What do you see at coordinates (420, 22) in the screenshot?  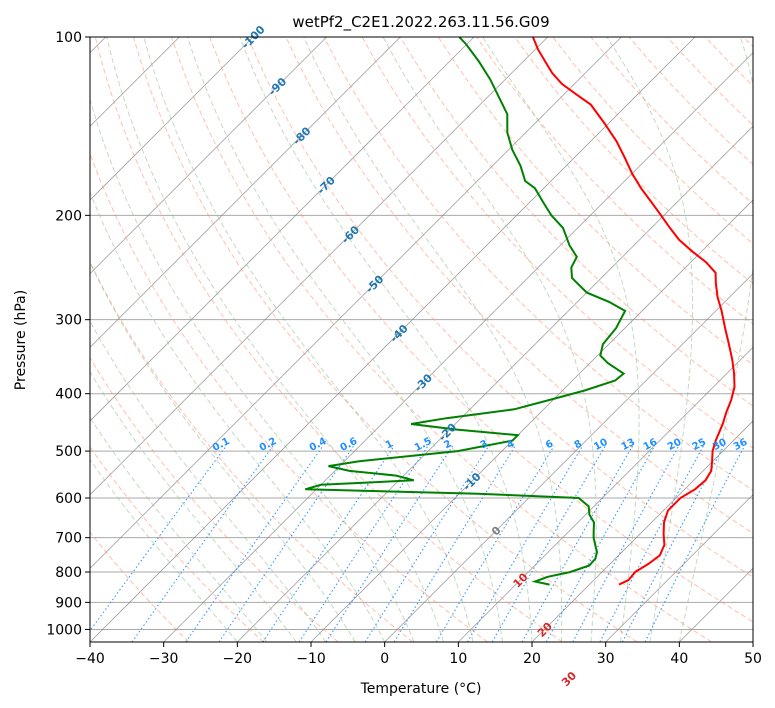 I see `chart-title: wetPf2_C2E1.2022.263.11.56.G09` at bounding box center [420, 22].